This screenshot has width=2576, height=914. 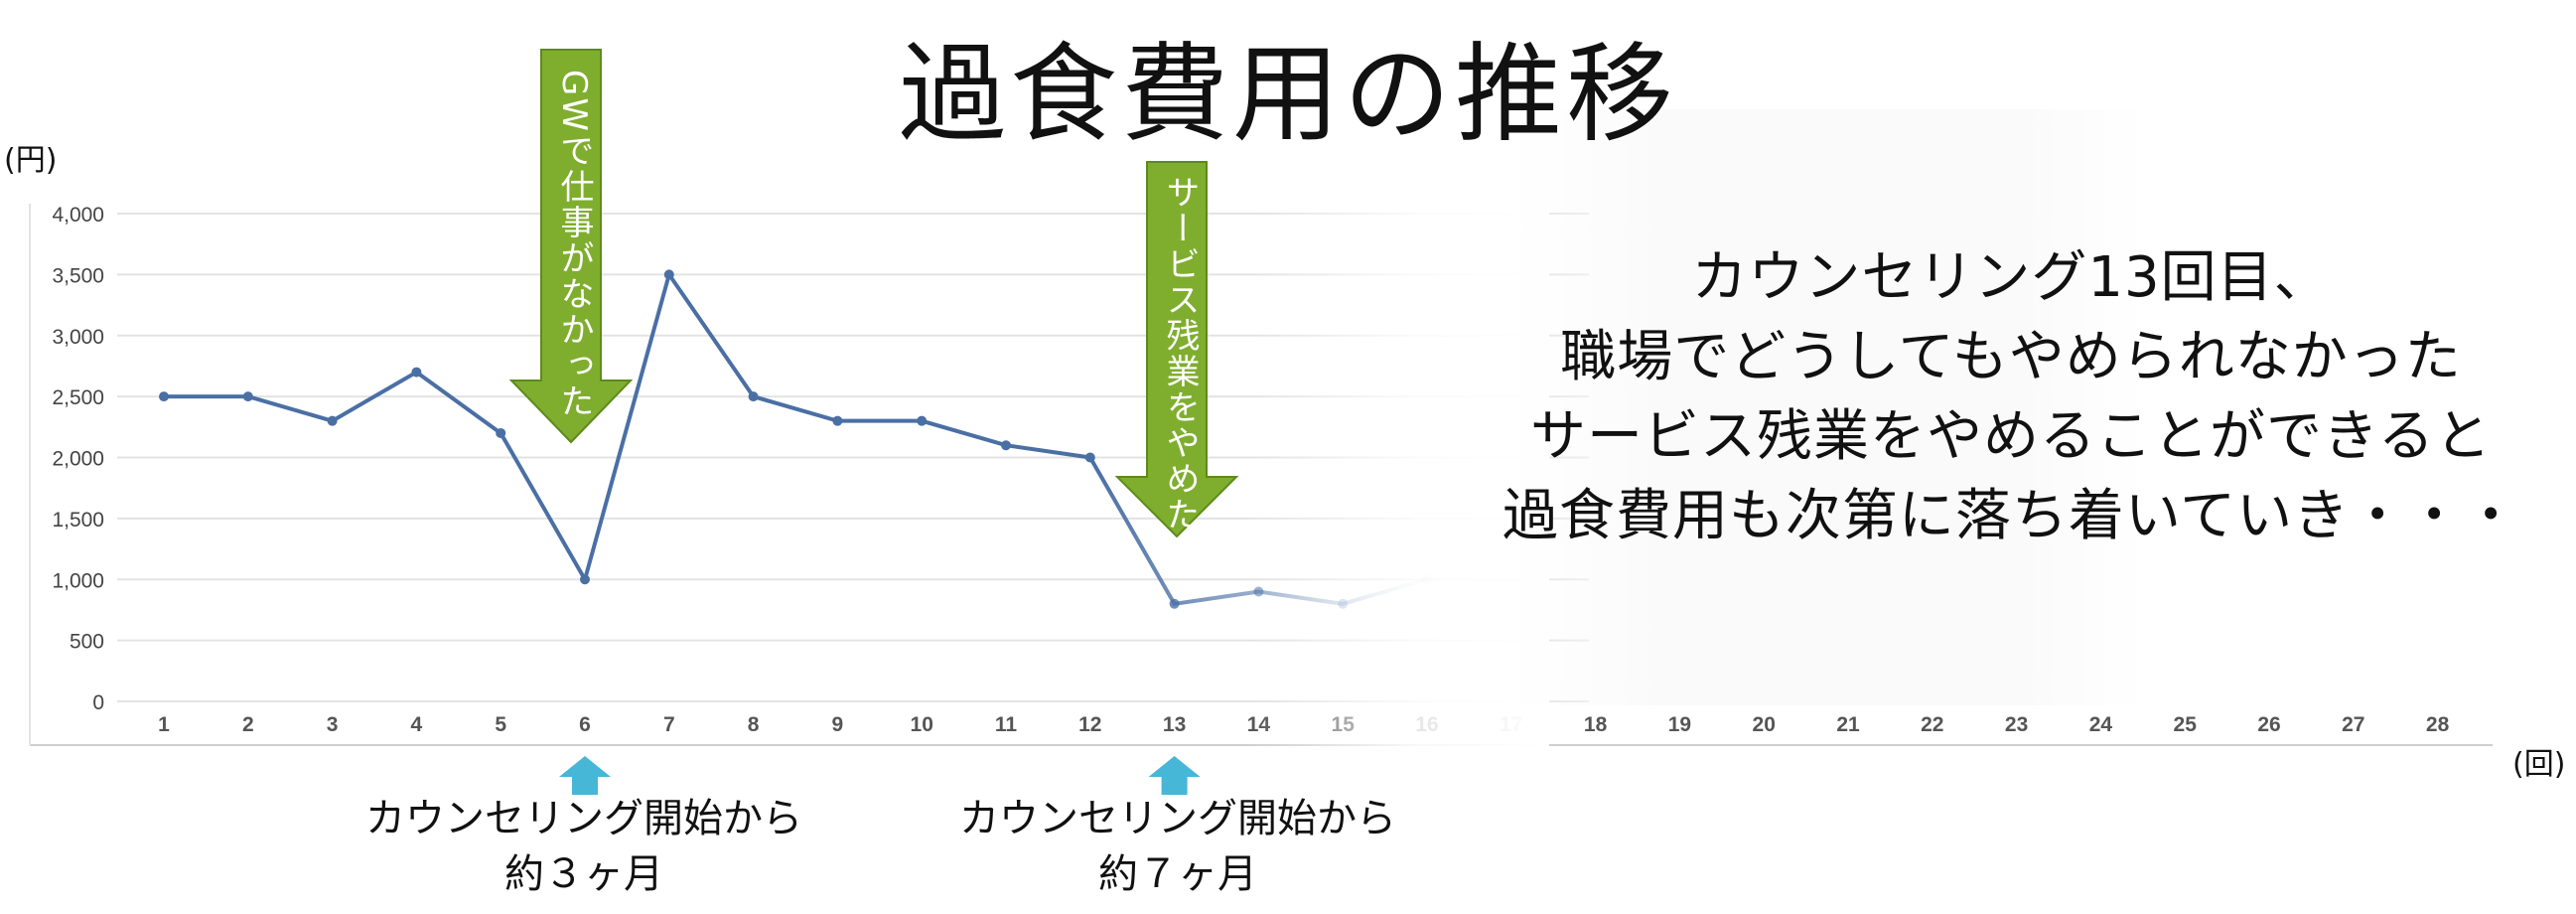 I want to click on y-tick-label: 0, so click(x=98, y=702).